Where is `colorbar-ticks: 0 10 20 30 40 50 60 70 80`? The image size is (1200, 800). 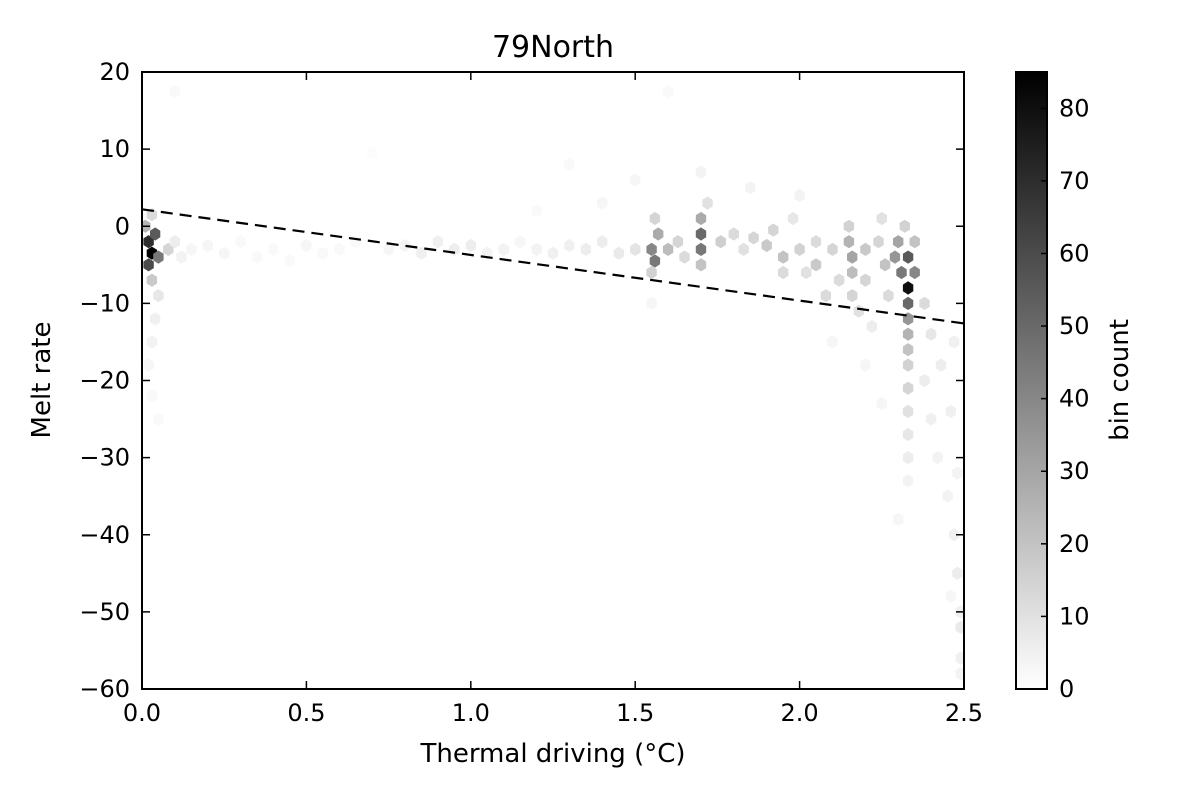
colorbar-ticks: 0 10 20 30 40 50 60 70 80 is located at coordinates (1065, 398).